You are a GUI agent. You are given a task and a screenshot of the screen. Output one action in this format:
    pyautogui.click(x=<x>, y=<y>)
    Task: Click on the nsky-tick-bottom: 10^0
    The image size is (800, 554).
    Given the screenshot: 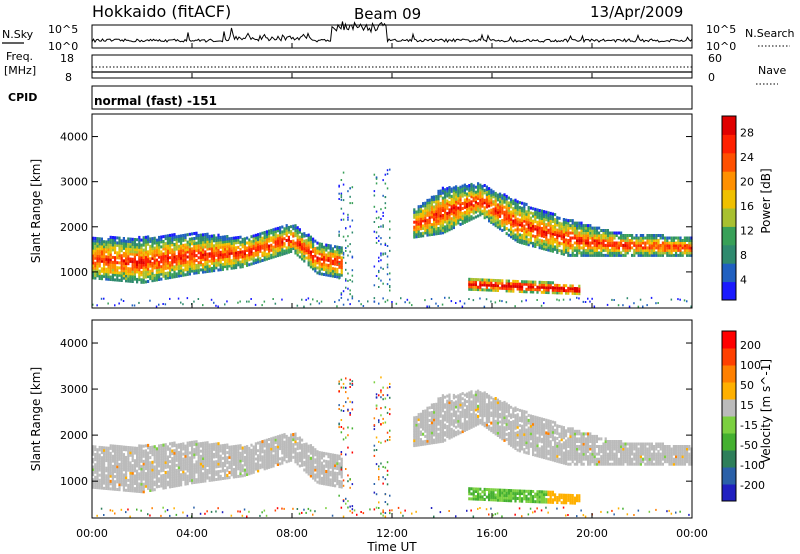 What is the action you would take?
    pyautogui.click(x=63, y=46)
    